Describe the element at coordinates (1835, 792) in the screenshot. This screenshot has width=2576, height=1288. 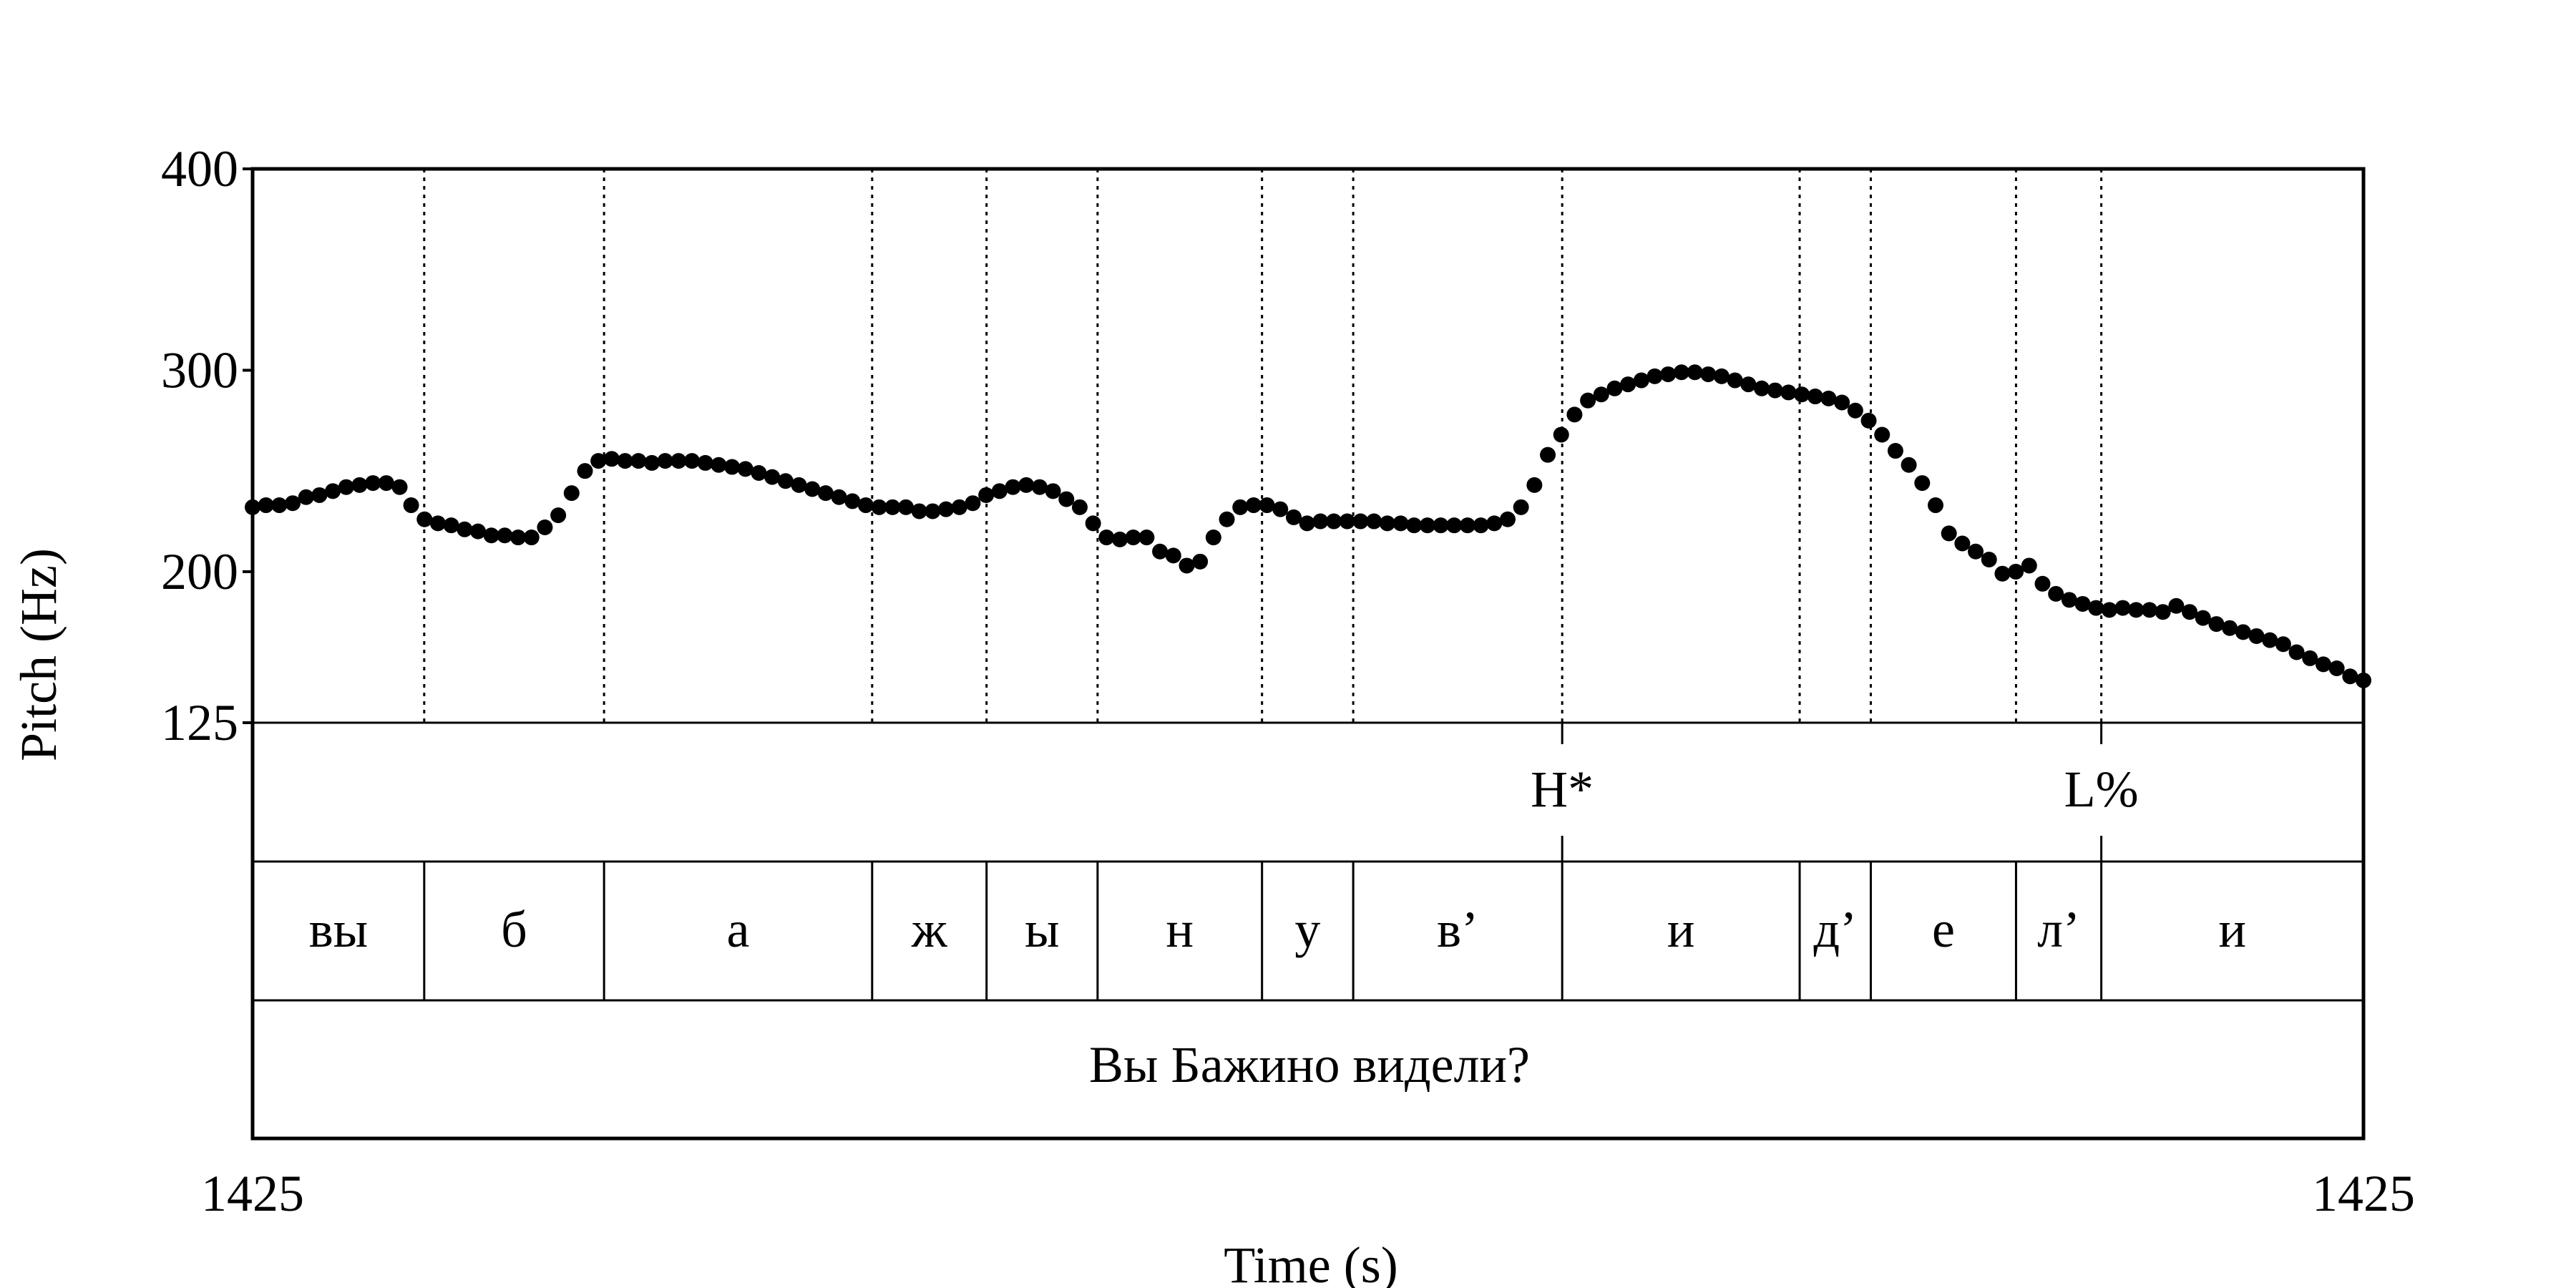
I see `tone-tier: H* L%` at that location.